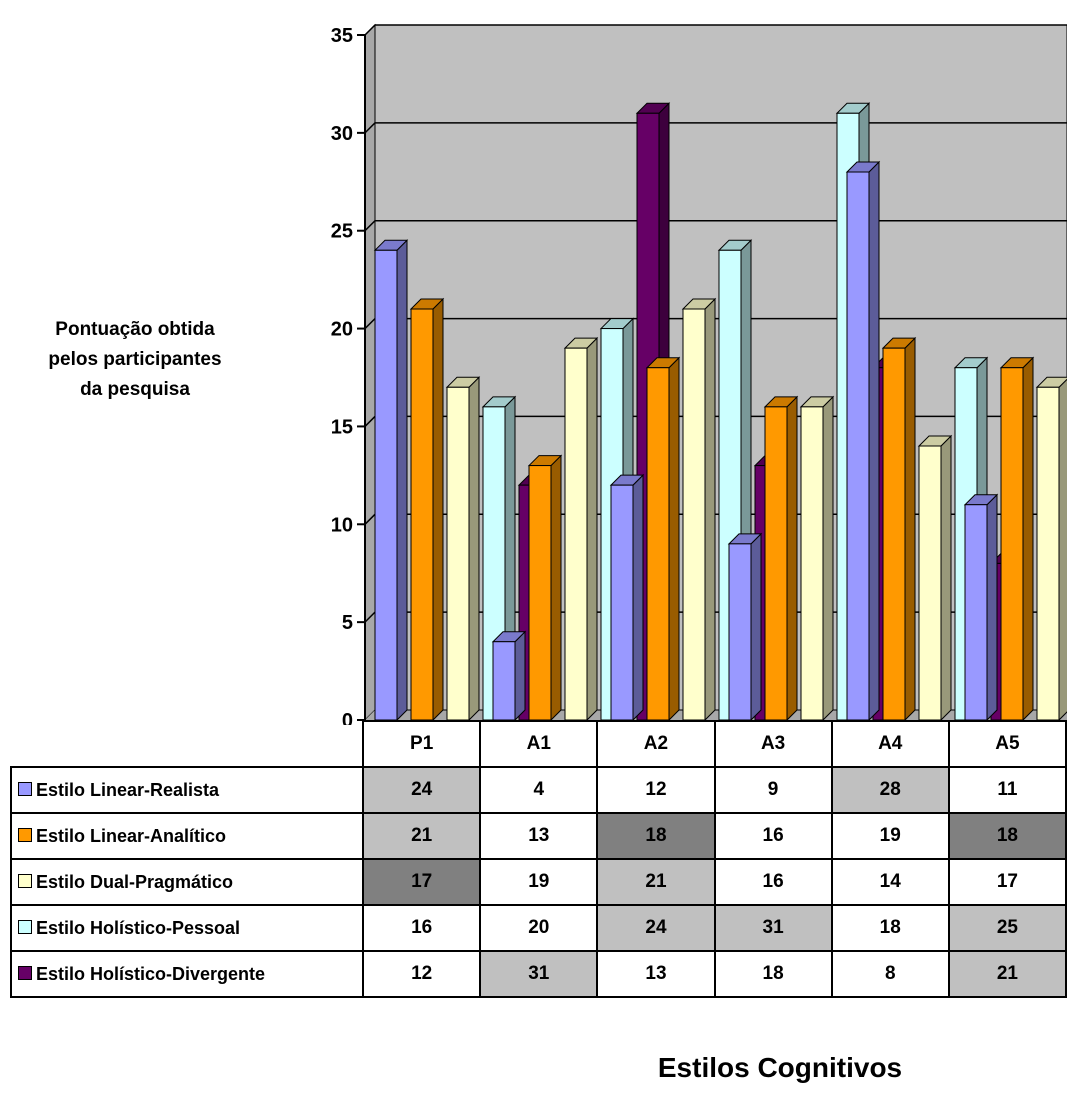  I want to click on table-header-row: P1 A1 A2 A3 A4 A5, so click(539, 744).